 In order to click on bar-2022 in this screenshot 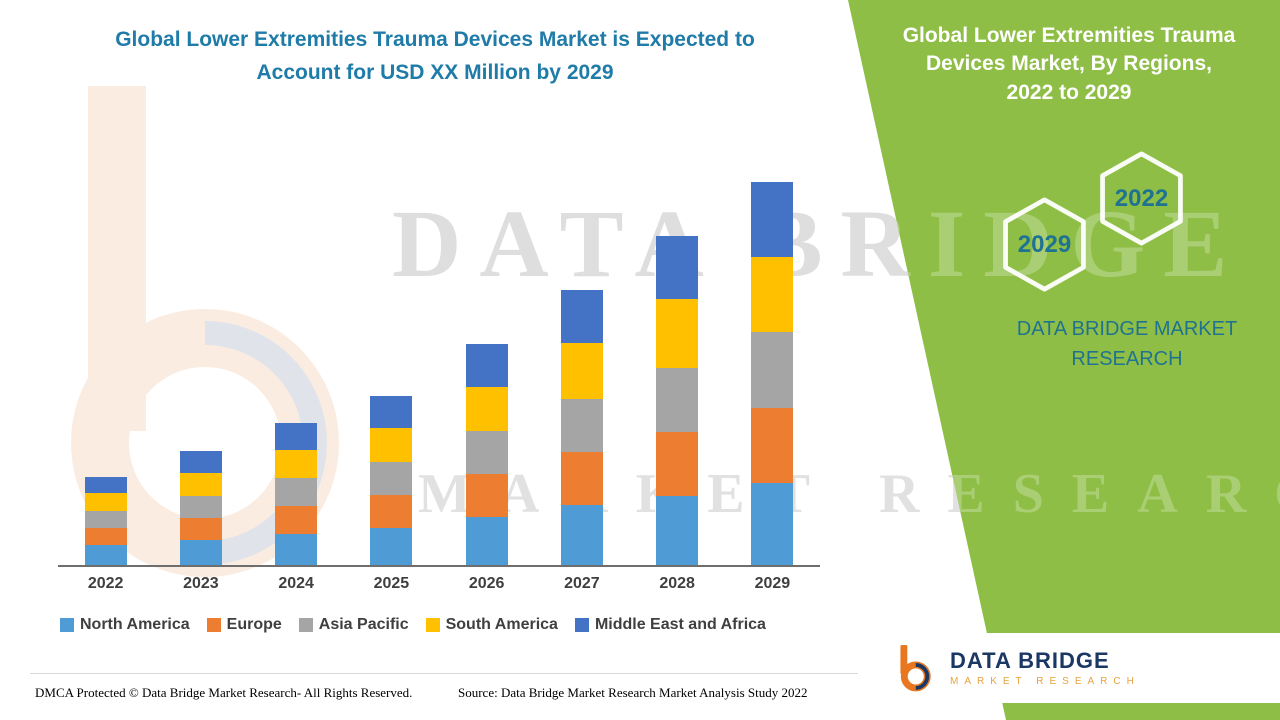, I will do `click(105, 520)`.